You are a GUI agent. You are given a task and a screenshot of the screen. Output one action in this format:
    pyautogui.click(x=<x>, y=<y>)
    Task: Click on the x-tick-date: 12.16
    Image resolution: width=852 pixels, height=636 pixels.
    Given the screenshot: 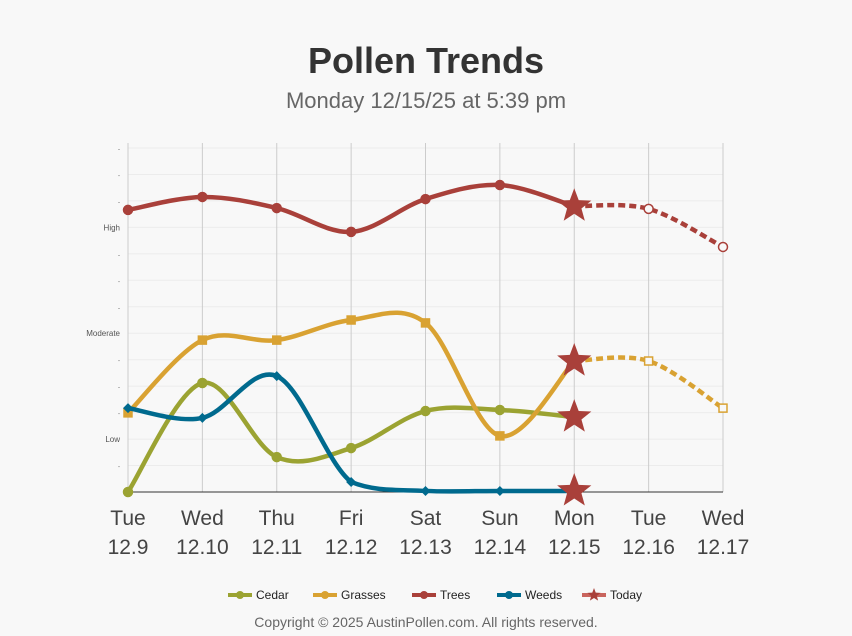 What is the action you would take?
    pyautogui.click(x=648, y=547)
    